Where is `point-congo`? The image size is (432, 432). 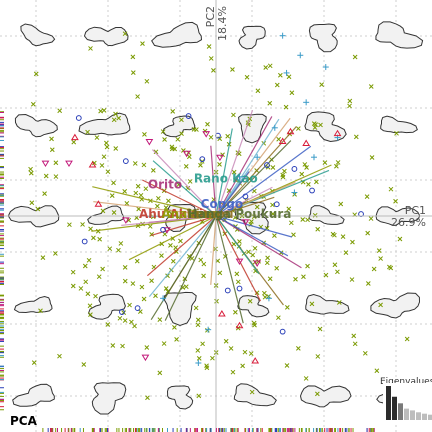 point-congo is located at coordinates (282, 331).